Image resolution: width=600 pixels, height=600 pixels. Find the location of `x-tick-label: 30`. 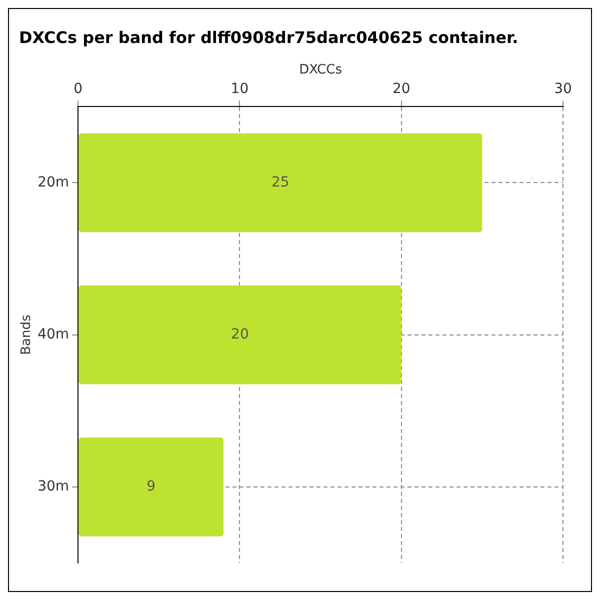

x-tick-label: 30 is located at coordinates (563, 88).